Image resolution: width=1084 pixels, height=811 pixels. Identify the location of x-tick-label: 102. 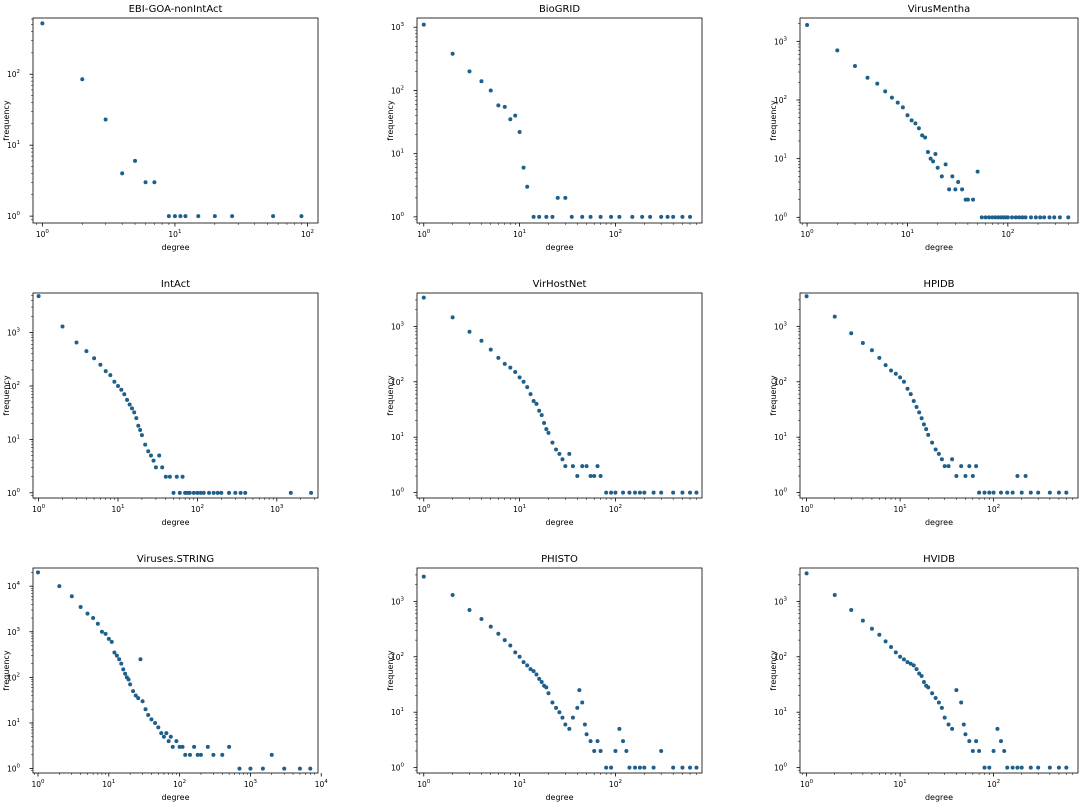
(1007, 234).